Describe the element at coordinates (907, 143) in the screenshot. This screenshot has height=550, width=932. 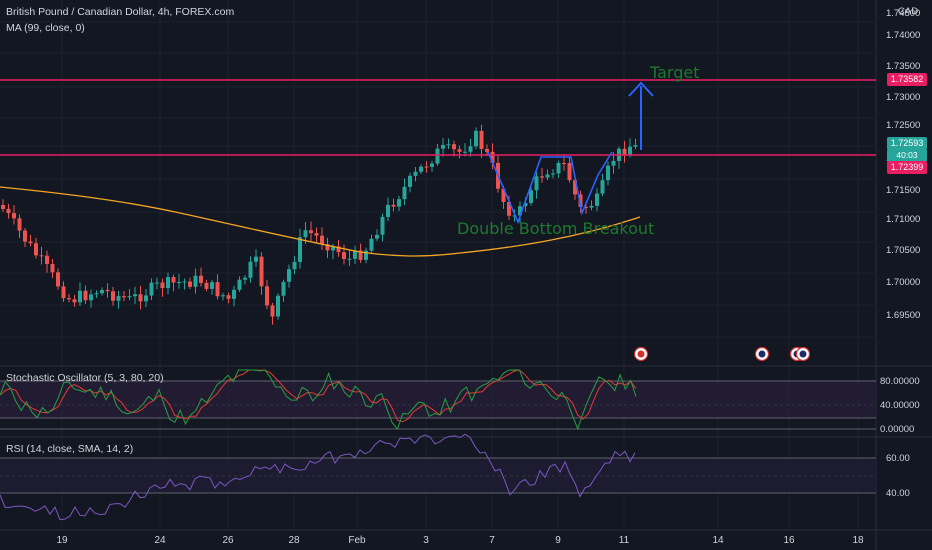
I see `last-price-tag: 1.72593` at that location.